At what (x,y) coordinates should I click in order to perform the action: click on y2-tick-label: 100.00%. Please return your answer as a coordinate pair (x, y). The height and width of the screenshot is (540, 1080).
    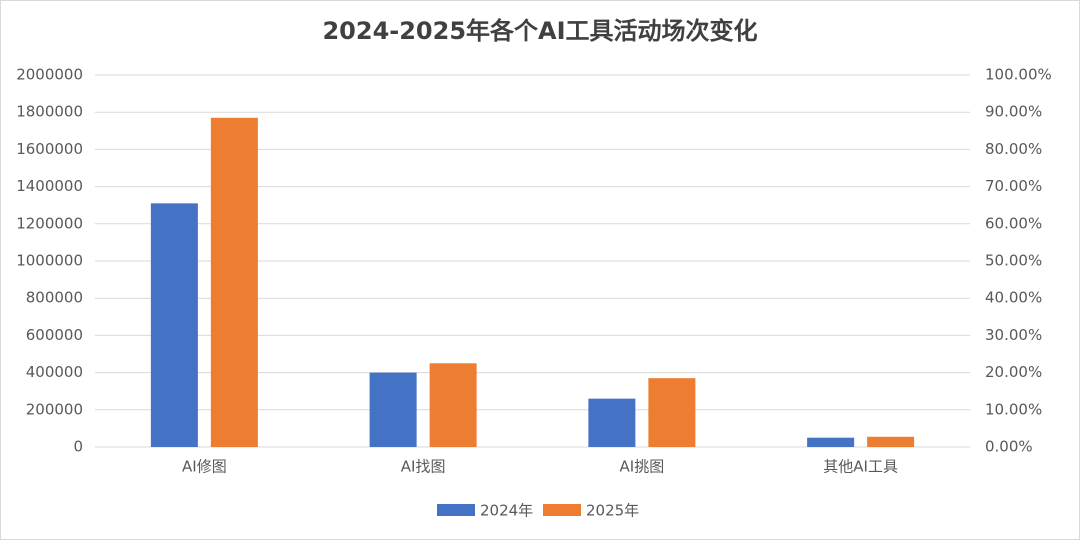
    Looking at the image, I should click on (1018, 75).